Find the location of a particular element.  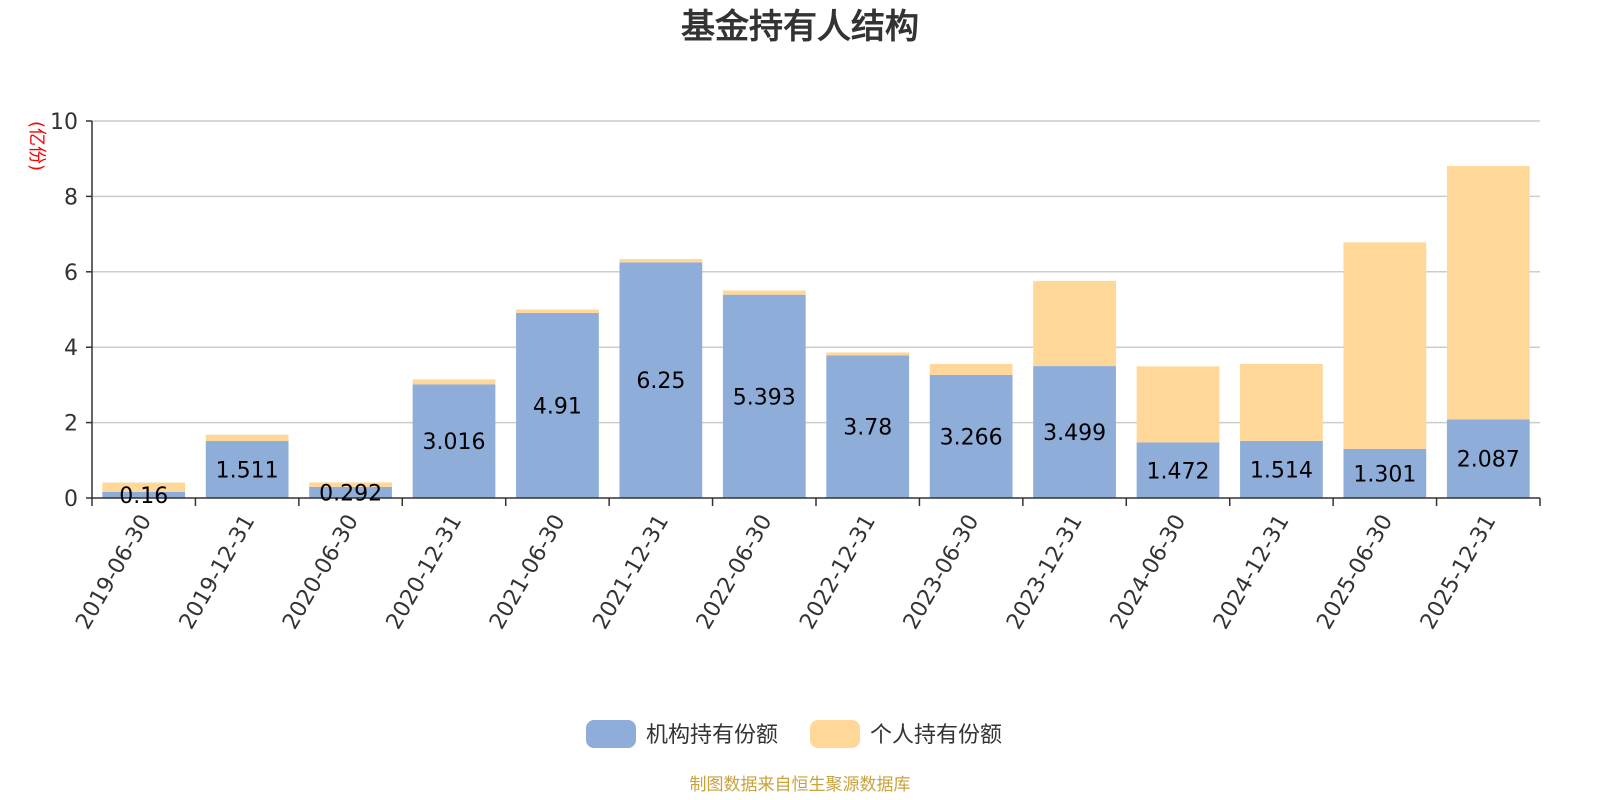

x-tick-label: 2025-12-31 is located at coordinates (1459, 572).